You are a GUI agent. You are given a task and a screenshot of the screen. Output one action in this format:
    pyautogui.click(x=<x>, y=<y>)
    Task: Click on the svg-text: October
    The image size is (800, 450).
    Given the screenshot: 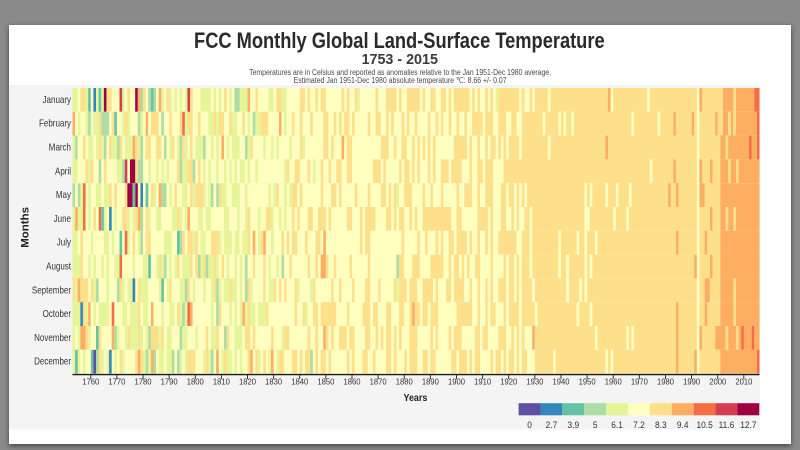 What is the action you would take?
    pyautogui.click(x=56, y=313)
    